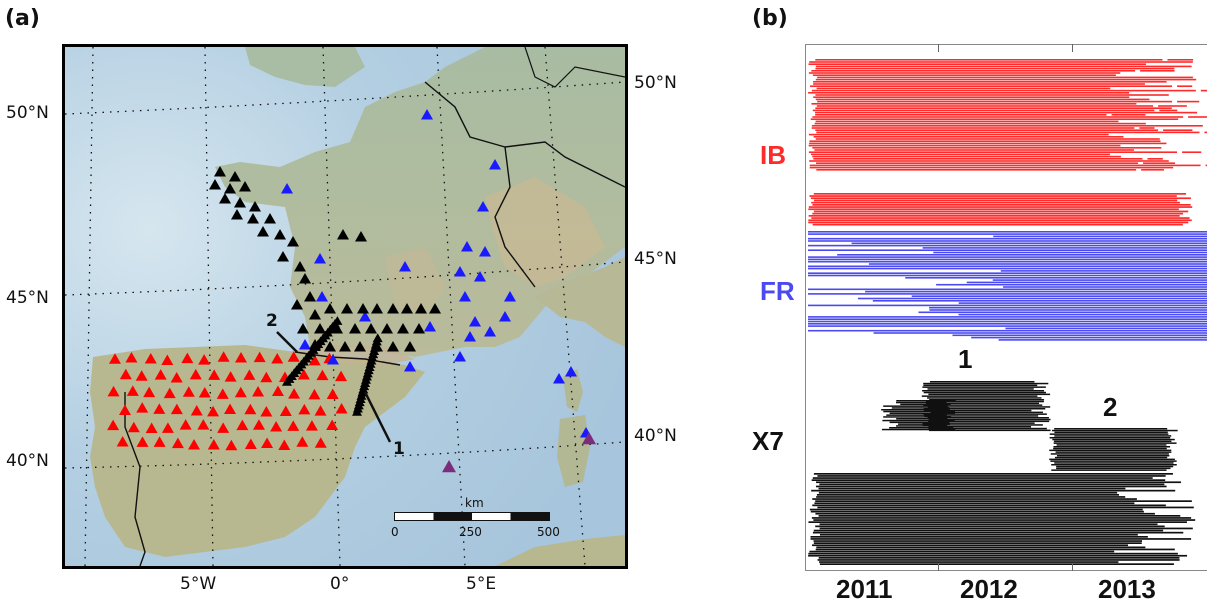 This screenshot has height=605, width=1207. Describe the element at coordinates (655, 436) in the screenshot. I see `lat-label-40n-right: 40°N` at that location.